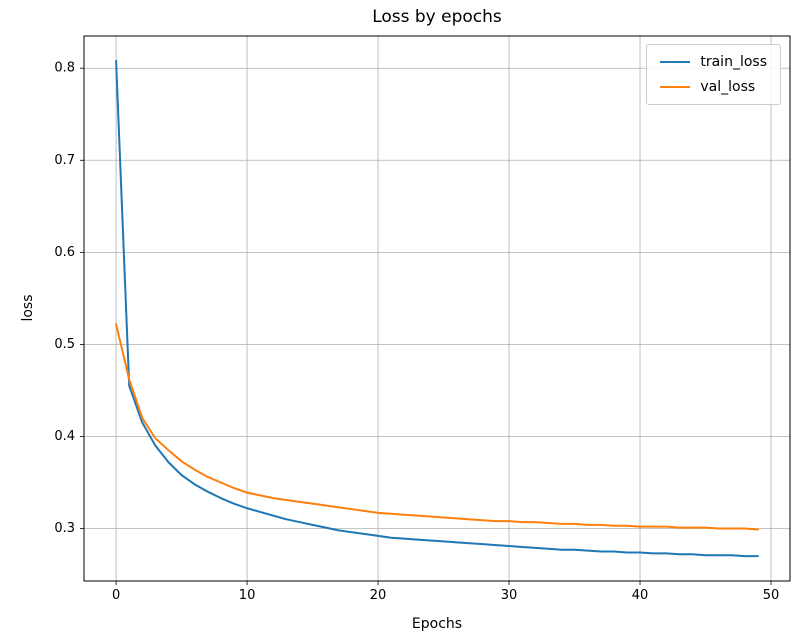  What do you see at coordinates (64, 160) in the screenshot?
I see `y-tick-label: 0.7` at bounding box center [64, 160].